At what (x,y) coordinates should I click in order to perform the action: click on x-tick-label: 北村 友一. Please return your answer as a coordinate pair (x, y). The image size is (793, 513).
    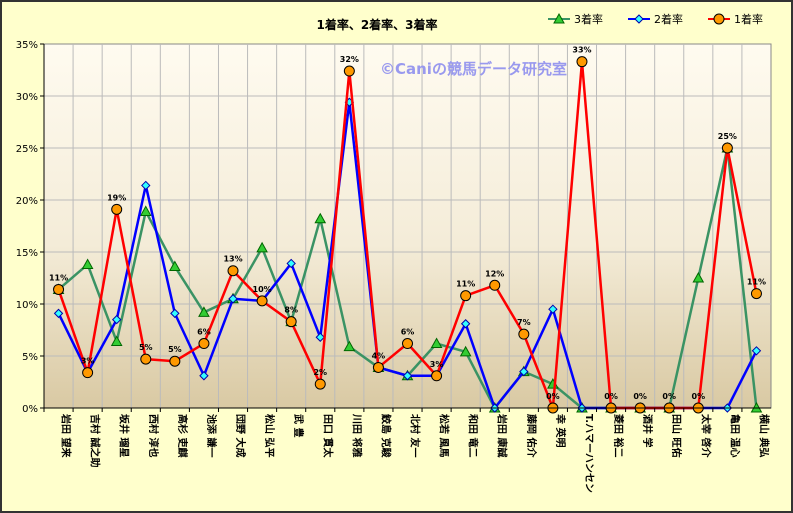
    Looking at the image, I should click on (415, 435).